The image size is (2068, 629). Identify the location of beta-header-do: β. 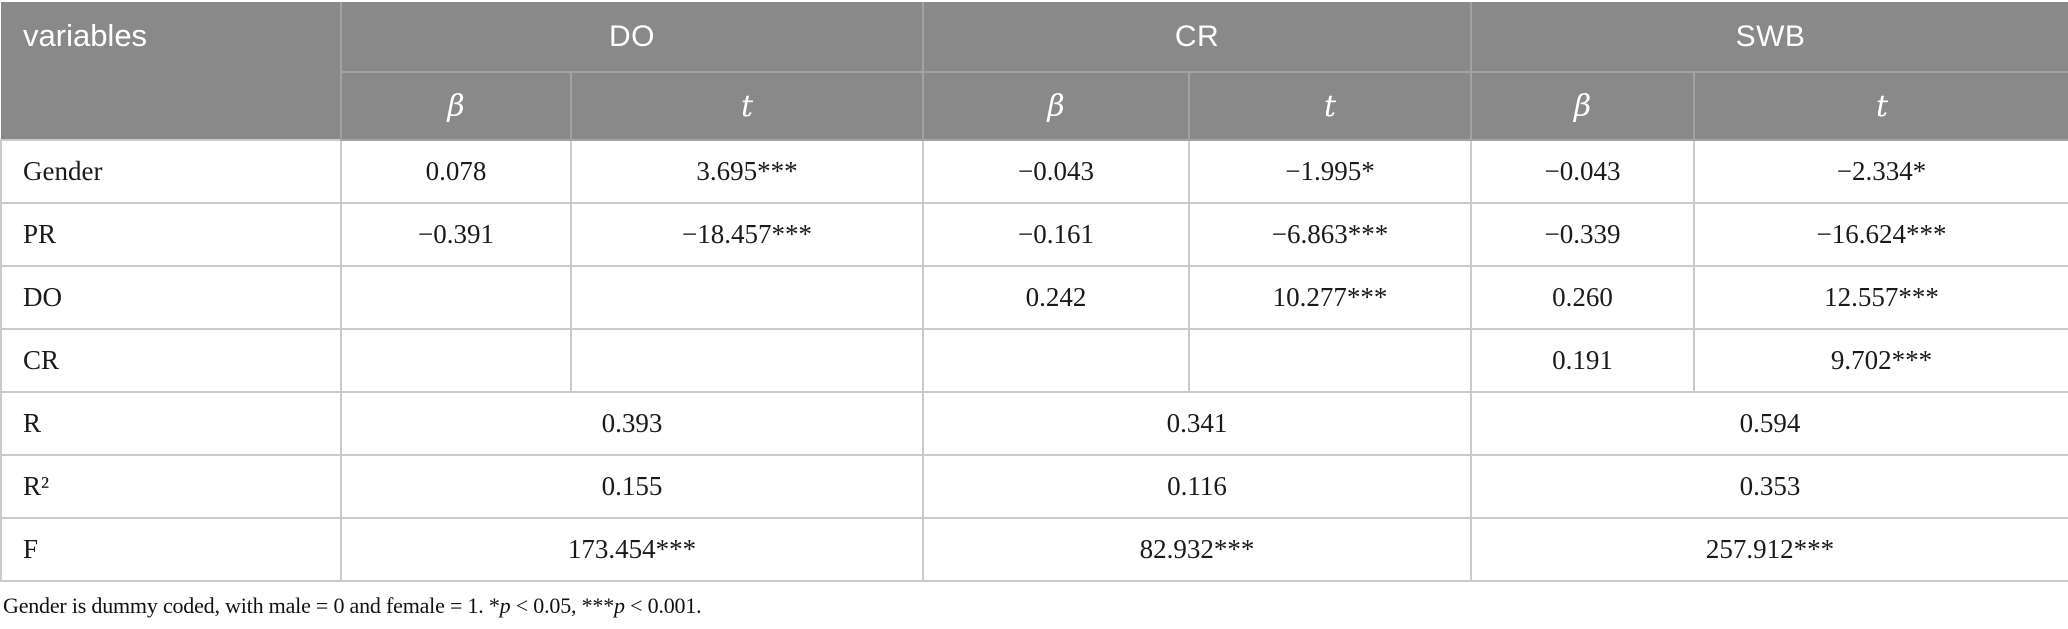
(456, 106).